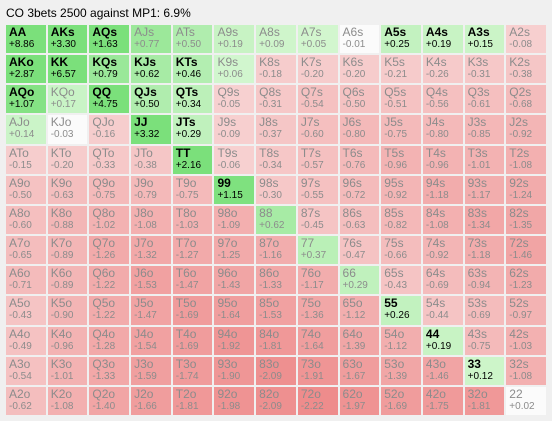 The height and width of the screenshot is (421, 552). Describe the element at coordinates (234, 129) in the screenshot. I see `hand-cell-j9s: J9s -0.09` at that location.